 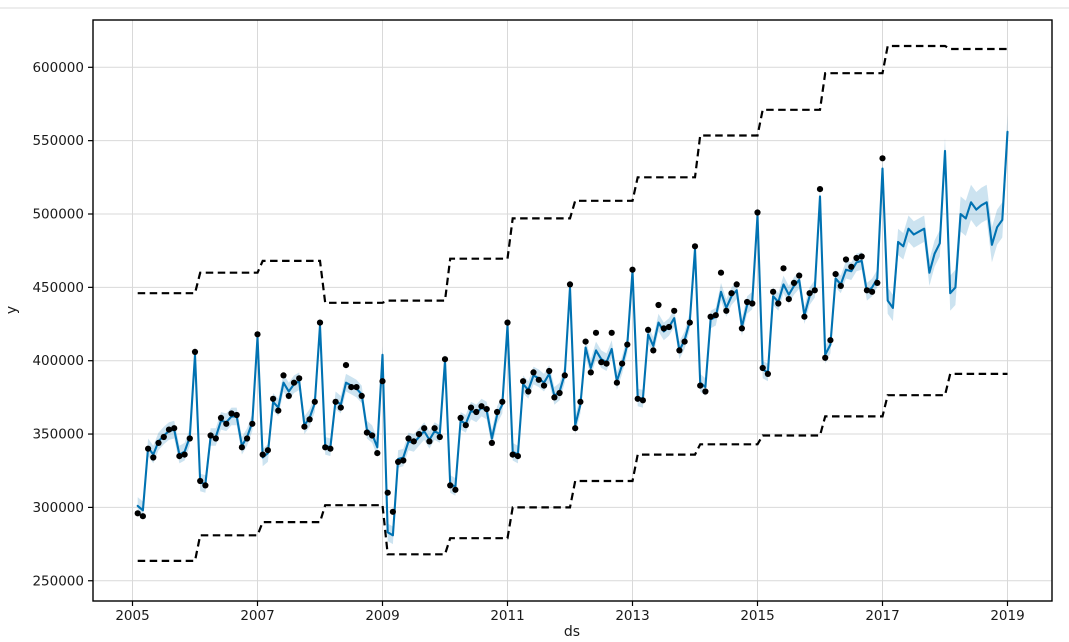 What do you see at coordinates (58, 68) in the screenshot?
I see `y-tick-label: 600000` at bounding box center [58, 68].